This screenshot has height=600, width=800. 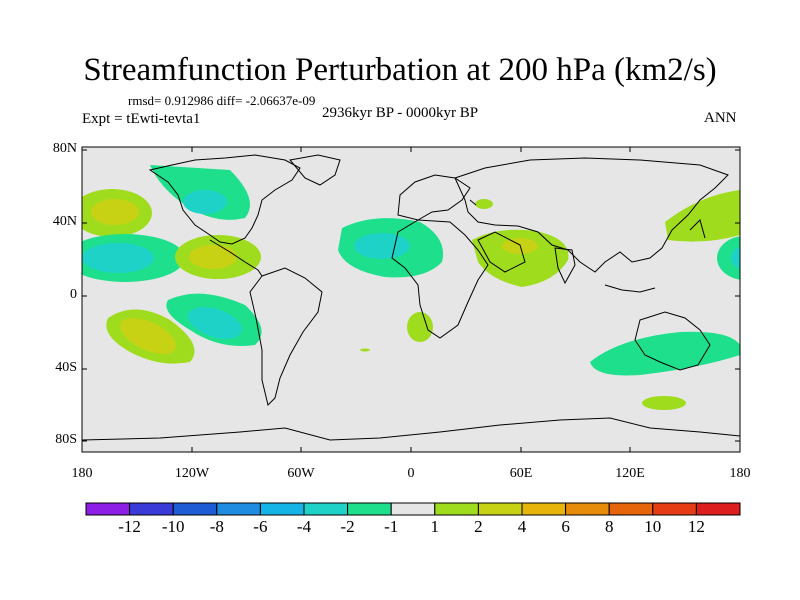 I want to click on colorbar-label: 10, so click(x=653, y=526).